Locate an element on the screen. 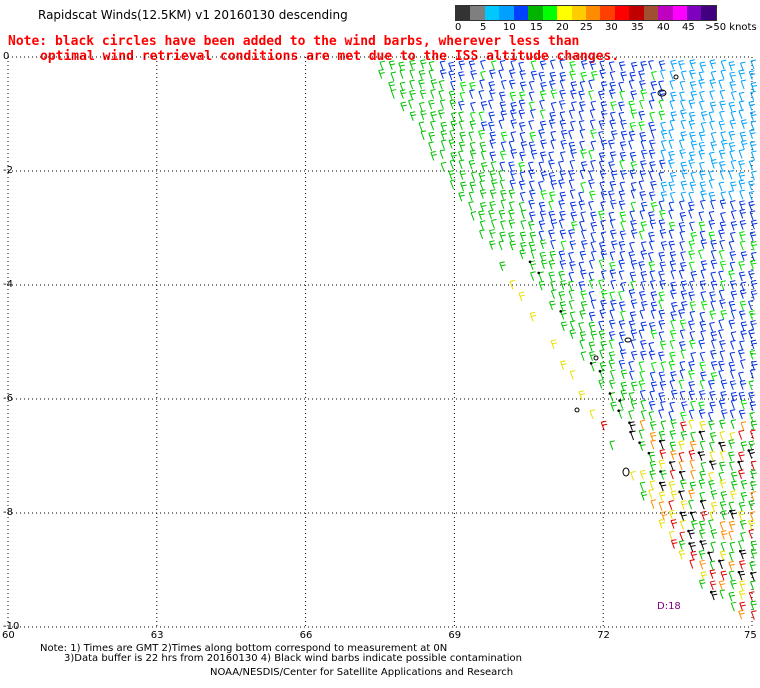 This screenshot has height=688, width=760. colorbar-label: 0 is located at coordinates (458, 27).